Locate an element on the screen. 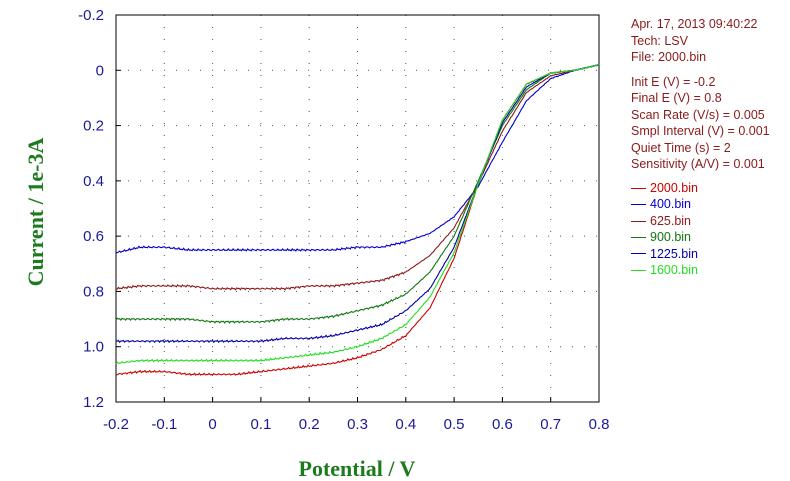 This screenshot has height=481, width=790. legend-label: 400.bin is located at coordinates (671, 204).